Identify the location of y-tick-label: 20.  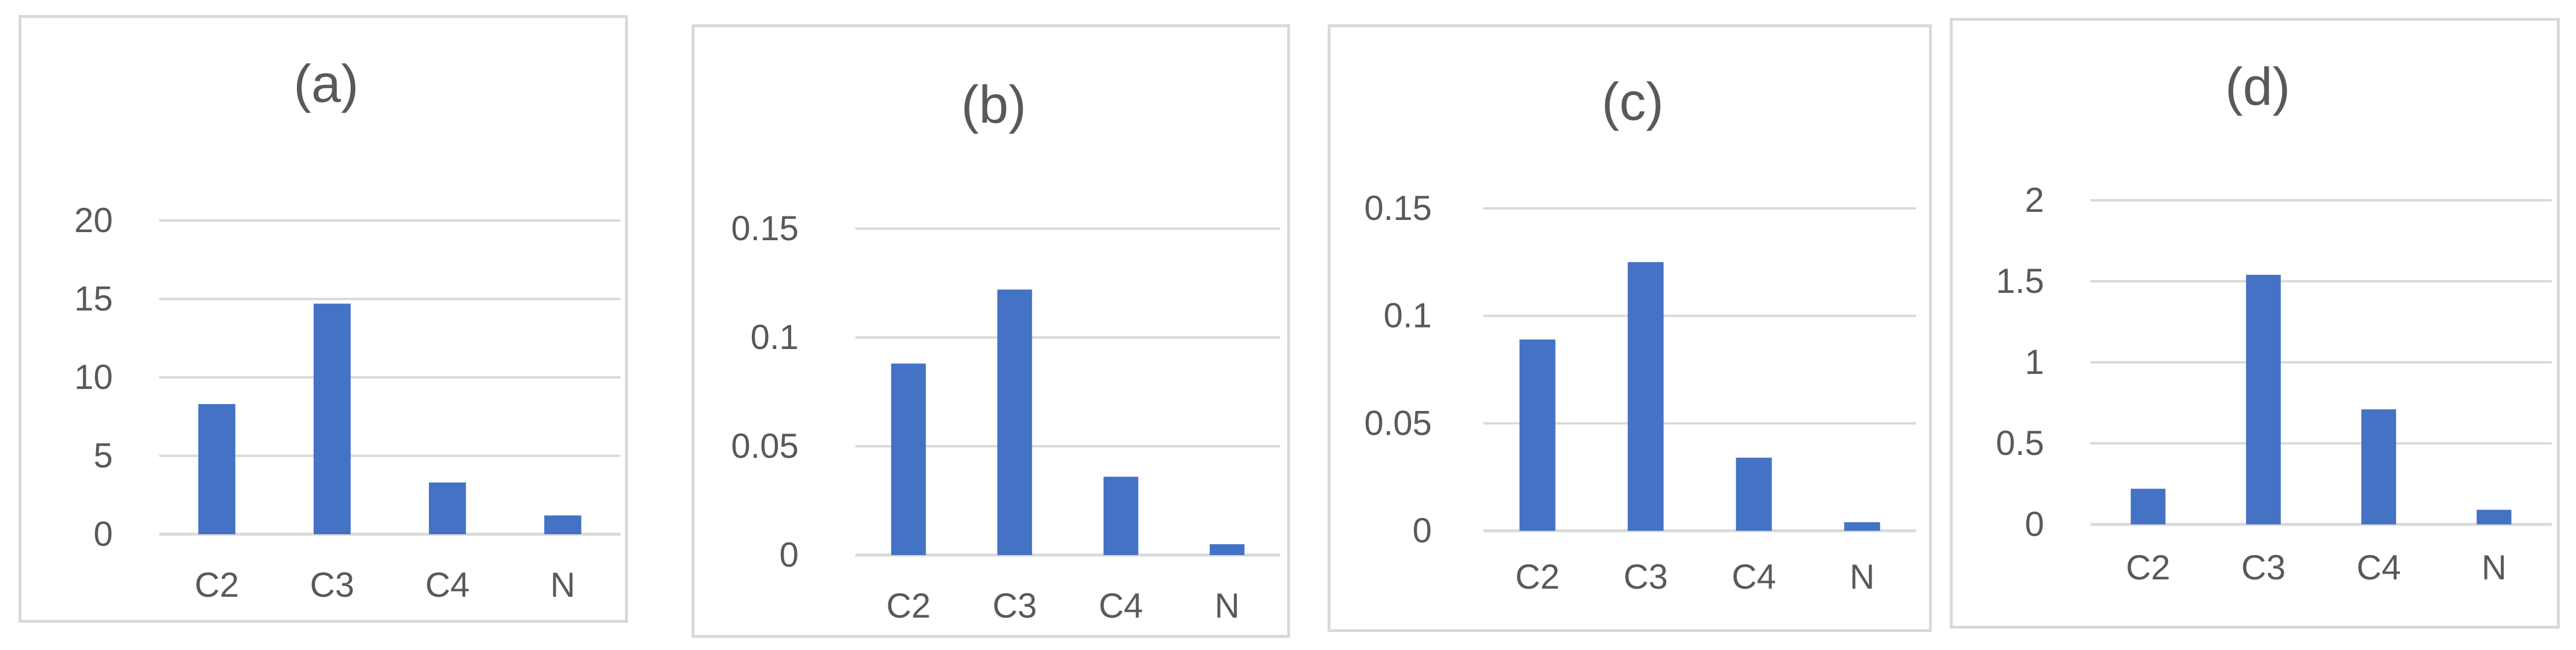
(94, 220).